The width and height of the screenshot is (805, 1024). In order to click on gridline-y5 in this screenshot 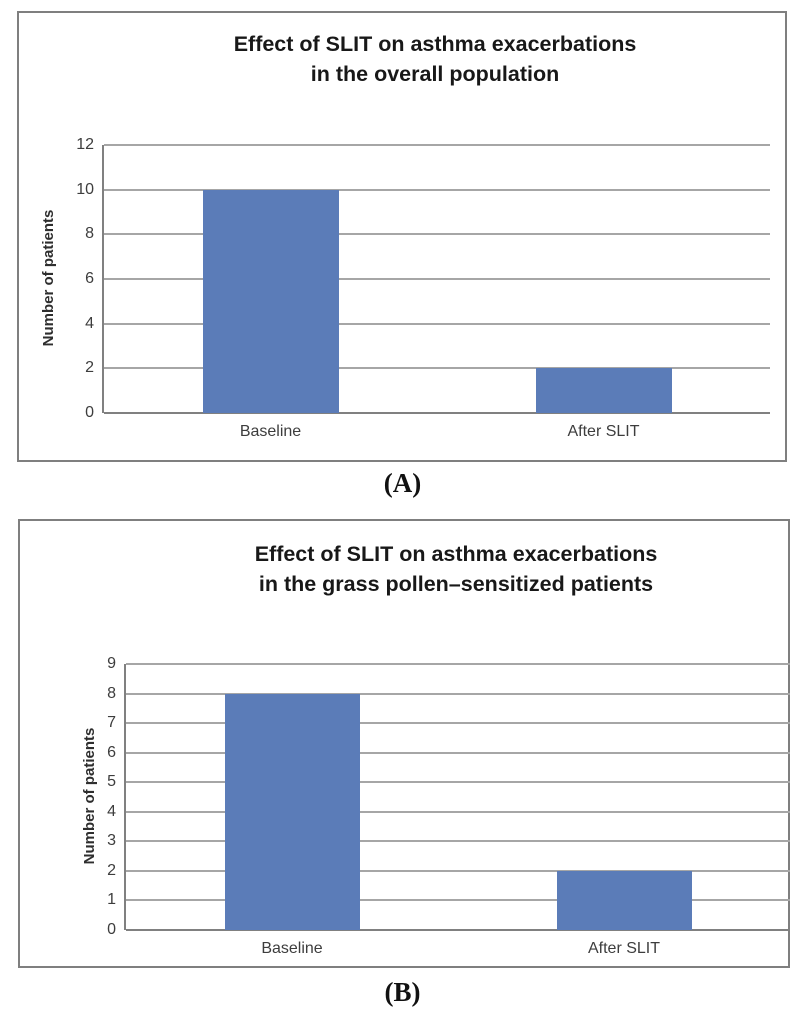, I will do `click(458, 782)`.